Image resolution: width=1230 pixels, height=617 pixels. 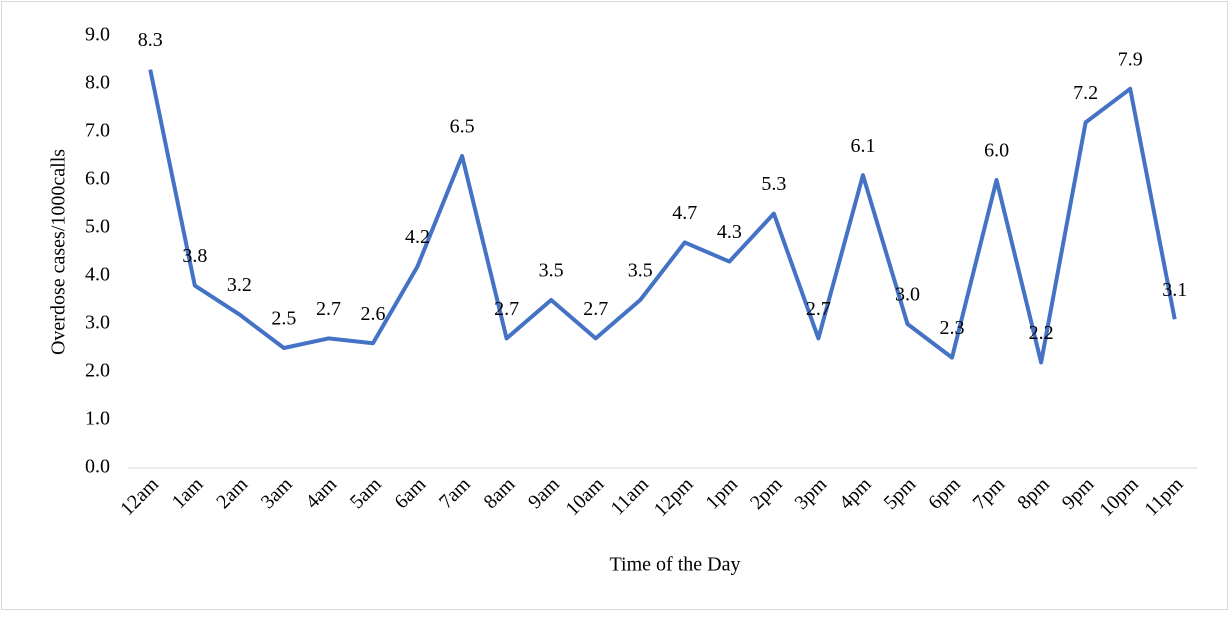 I want to click on data-label: 5.3, so click(x=773, y=184).